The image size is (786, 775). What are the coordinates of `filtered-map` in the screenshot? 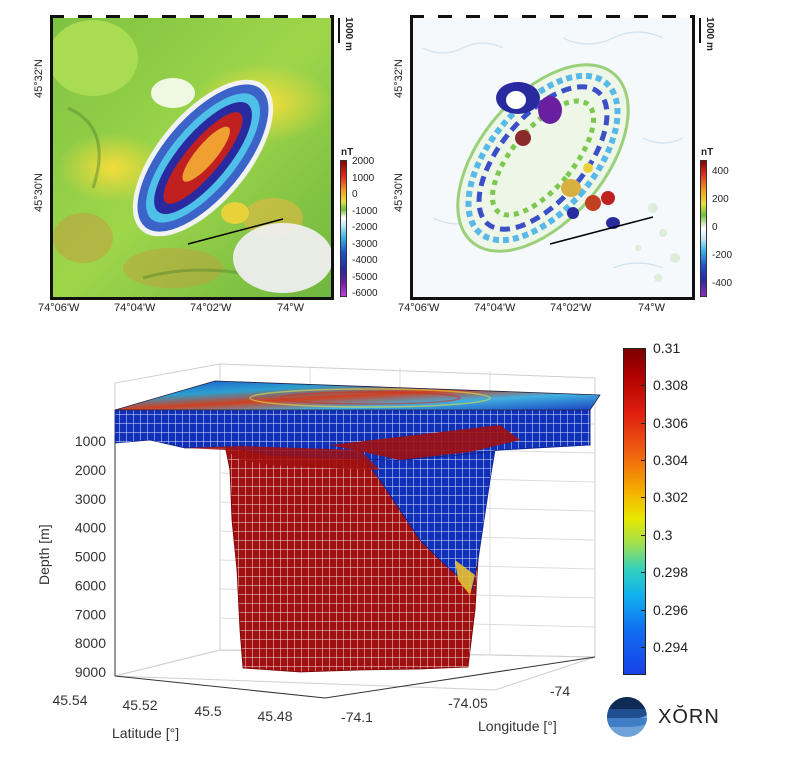 It's located at (552, 157).